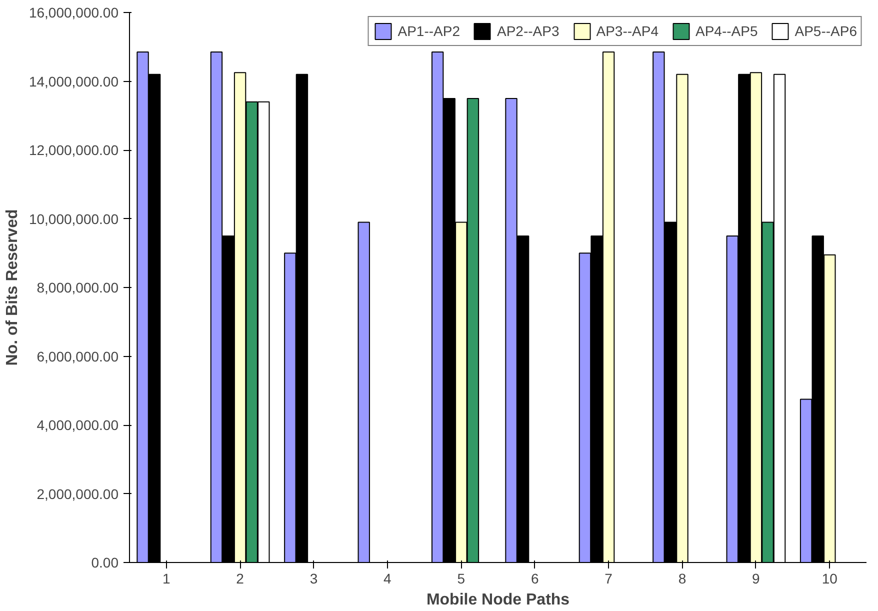 The height and width of the screenshot is (611, 878). What do you see at coordinates (429, 31) in the screenshot?
I see `legend-label: AP1--AP2` at bounding box center [429, 31].